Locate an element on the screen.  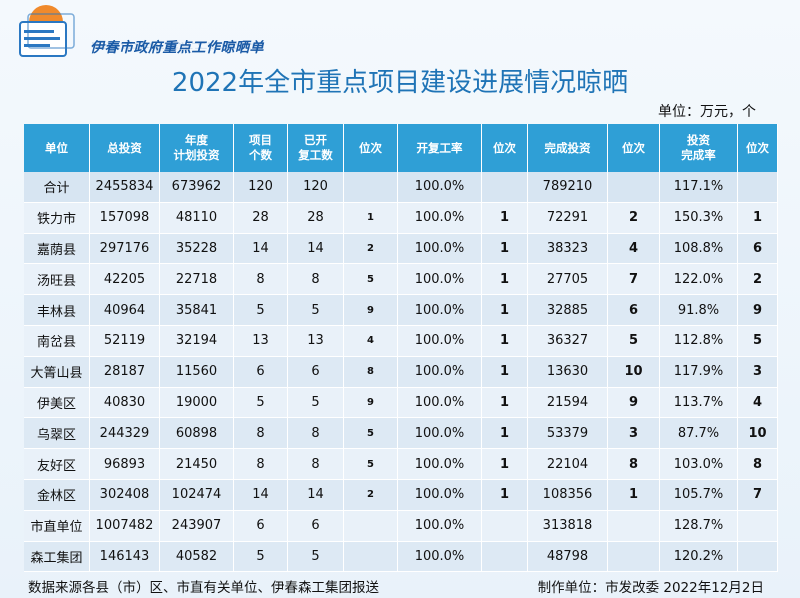
table-cell: 91.8% is located at coordinates (699, 310).